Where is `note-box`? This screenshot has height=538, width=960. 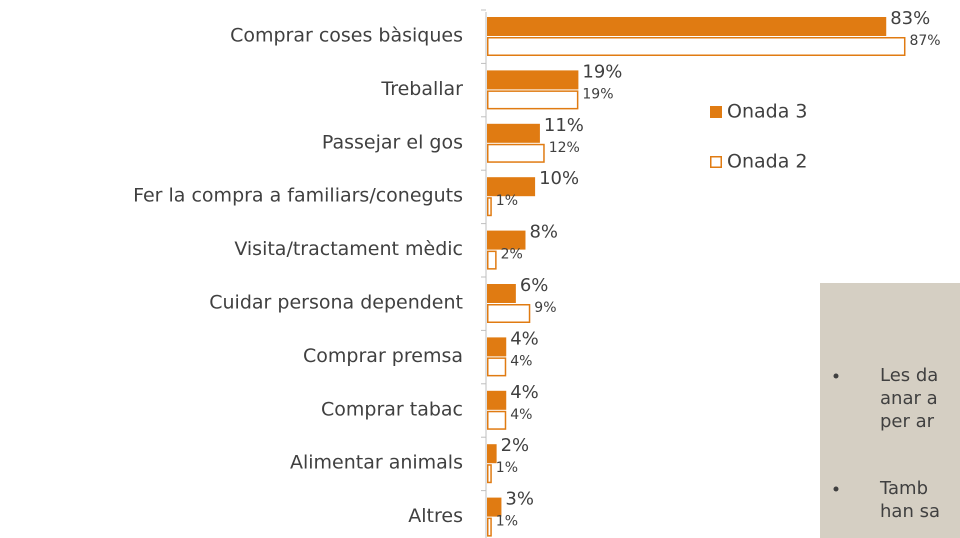 note-box is located at coordinates (890, 410).